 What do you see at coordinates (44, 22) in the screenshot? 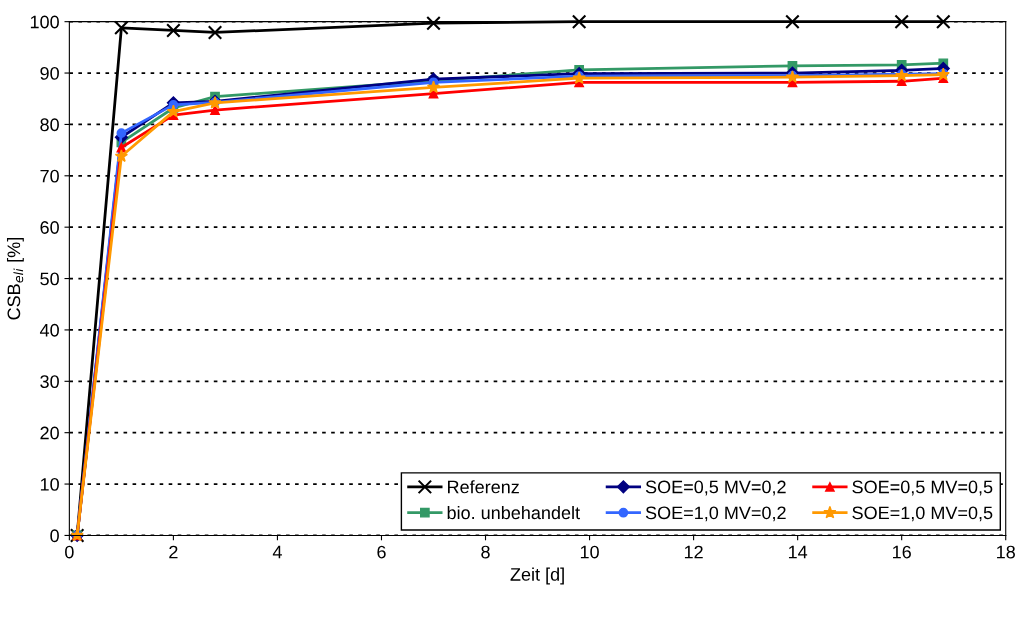
I see `y-tick-label: 100` at bounding box center [44, 22].